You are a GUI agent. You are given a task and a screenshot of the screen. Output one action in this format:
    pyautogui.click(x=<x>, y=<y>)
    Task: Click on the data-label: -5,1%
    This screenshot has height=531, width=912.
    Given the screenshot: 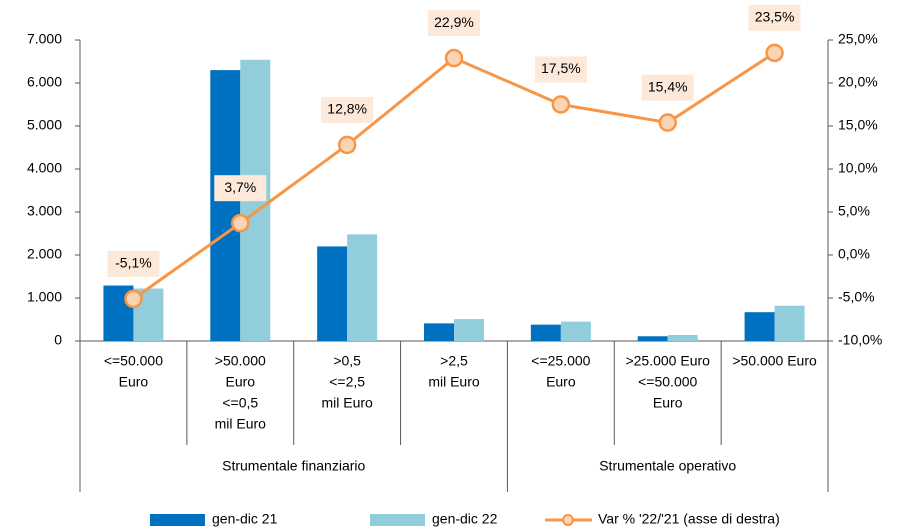 What is the action you would take?
    pyautogui.click(x=133, y=263)
    